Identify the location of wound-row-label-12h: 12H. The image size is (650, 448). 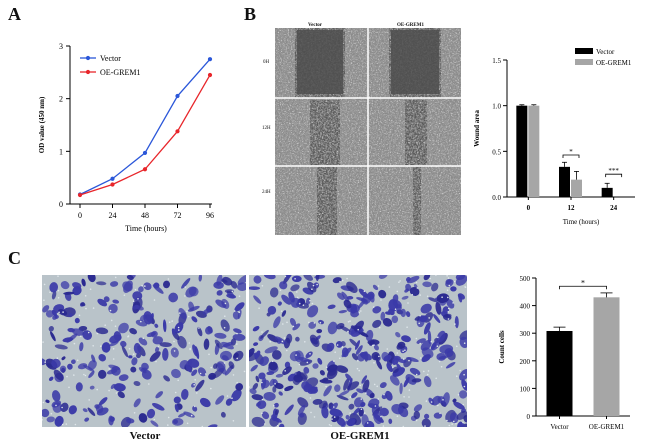
(266, 128).